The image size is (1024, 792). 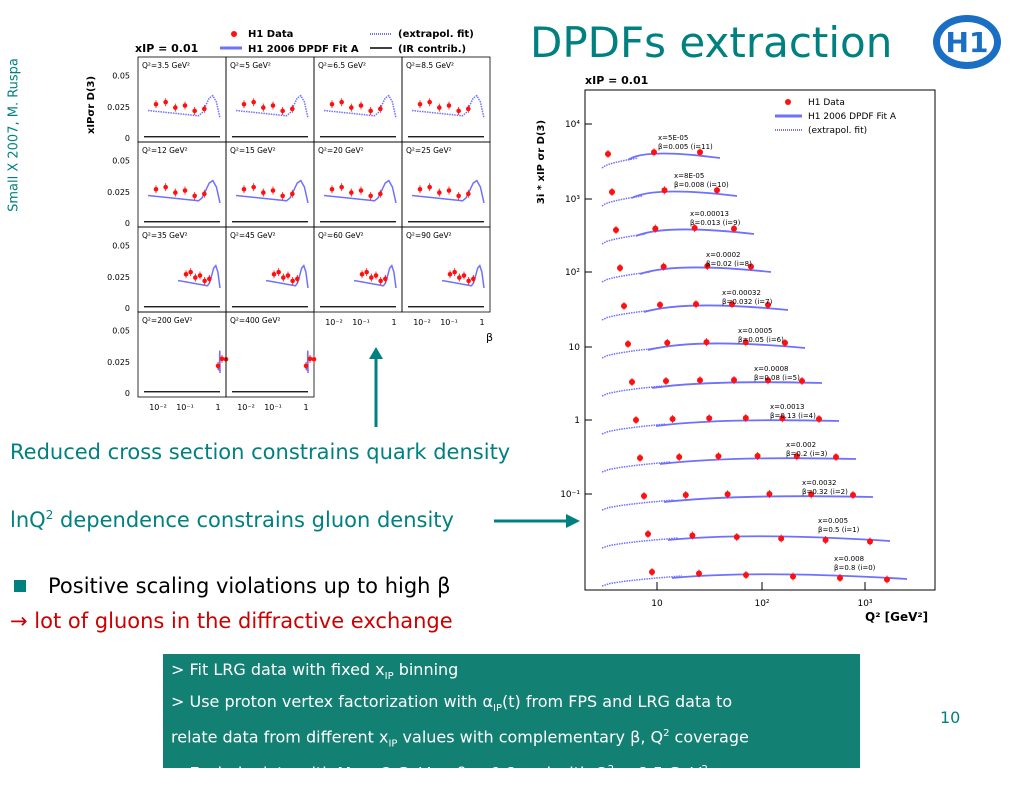 What do you see at coordinates (166, 48) in the screenshot?
I see `left-xip-label: xIP = 0.01` at bounding box center [166, 48].